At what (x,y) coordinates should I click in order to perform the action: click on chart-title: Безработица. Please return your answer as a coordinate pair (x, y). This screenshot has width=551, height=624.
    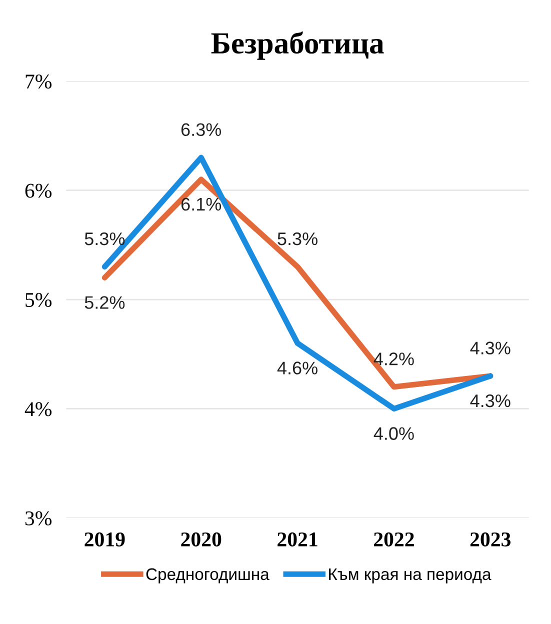
    Looking at the image, I should click on (297, 45).